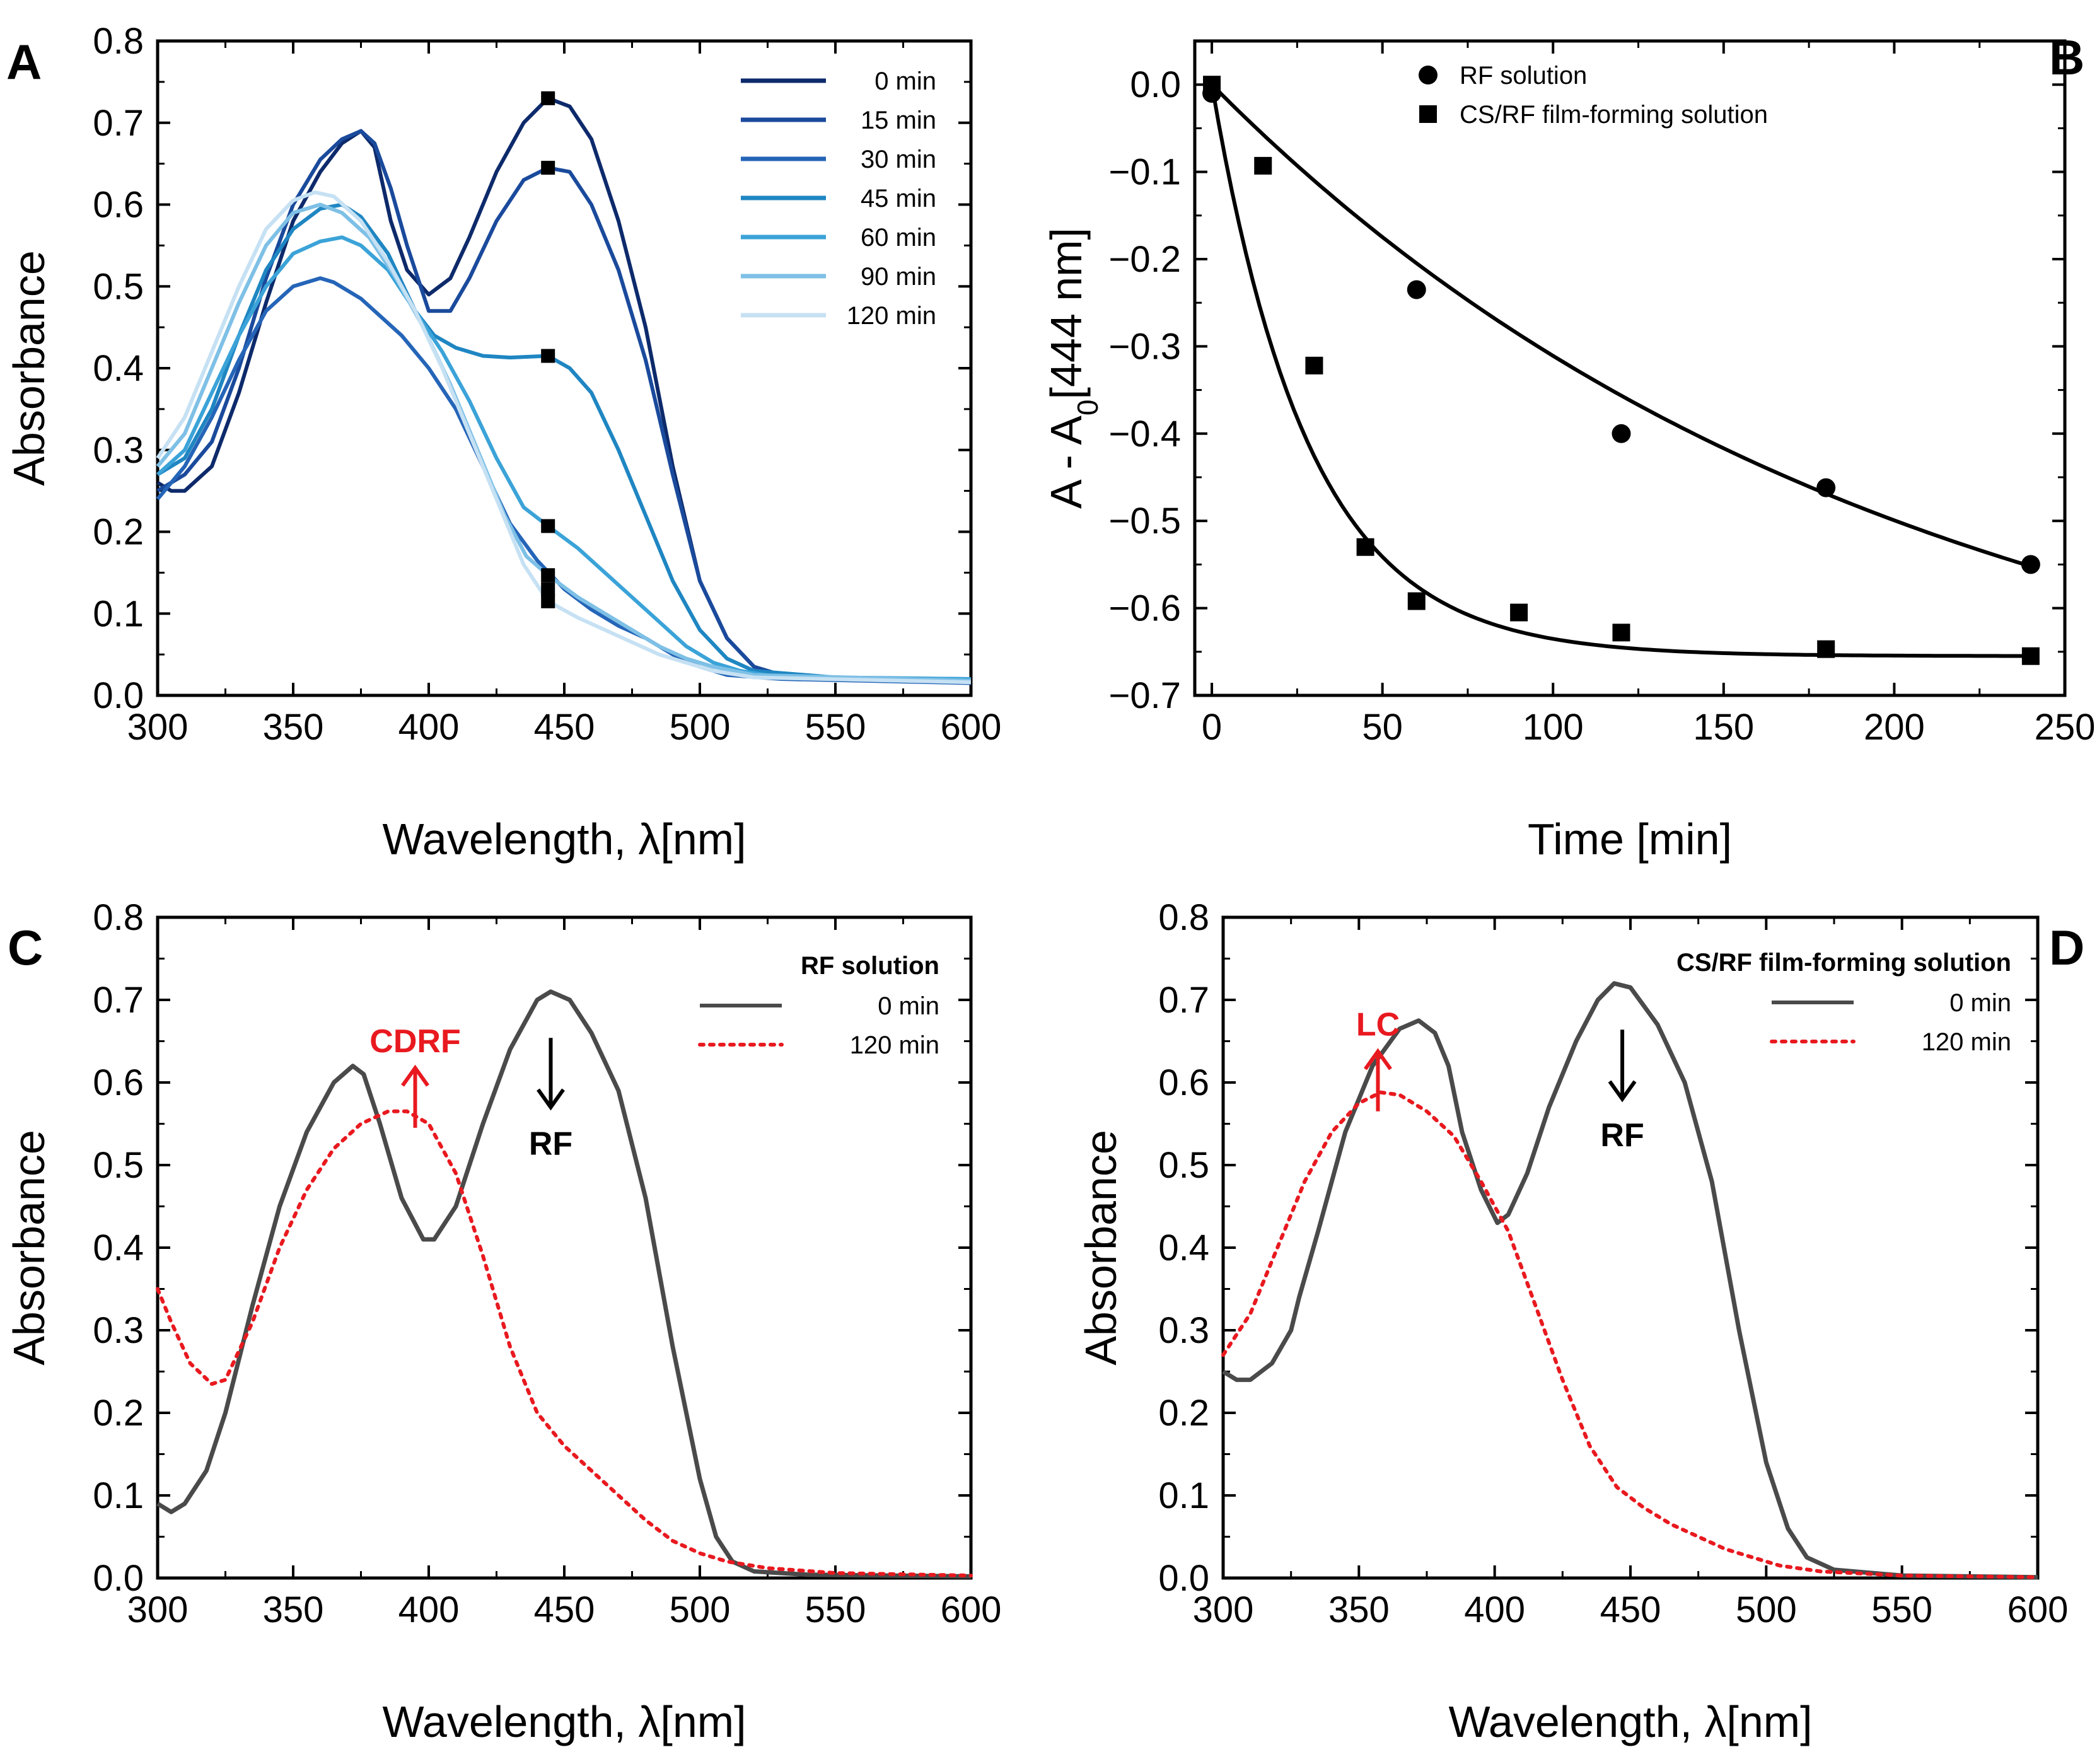  Describe the element at coordinates (1145, 608) in the screenshot. I see `y-tick-label: −0.6` at that location.